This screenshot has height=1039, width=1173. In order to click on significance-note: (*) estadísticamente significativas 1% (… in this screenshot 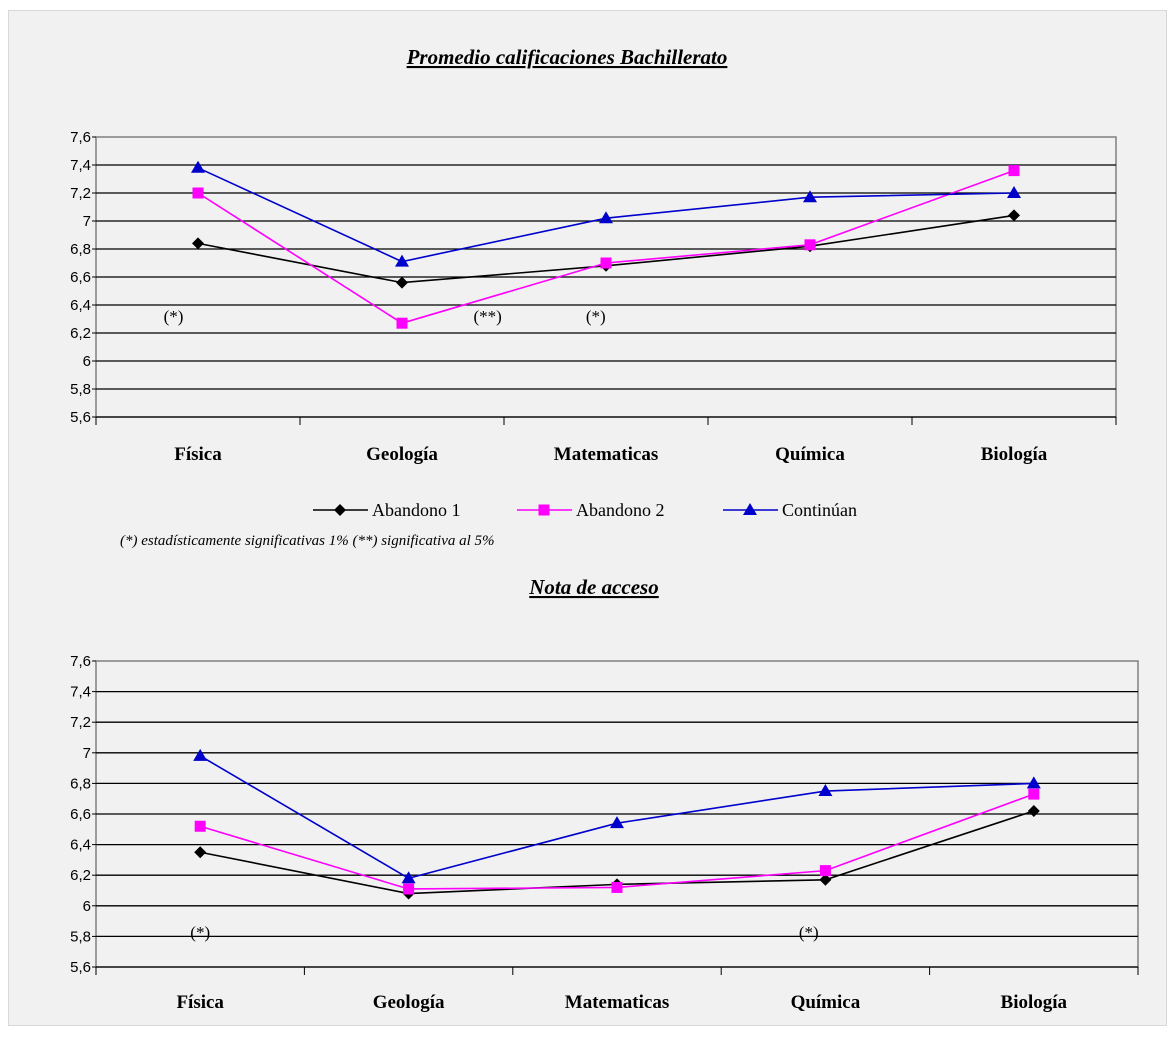, I will do `click(307, 541)`.